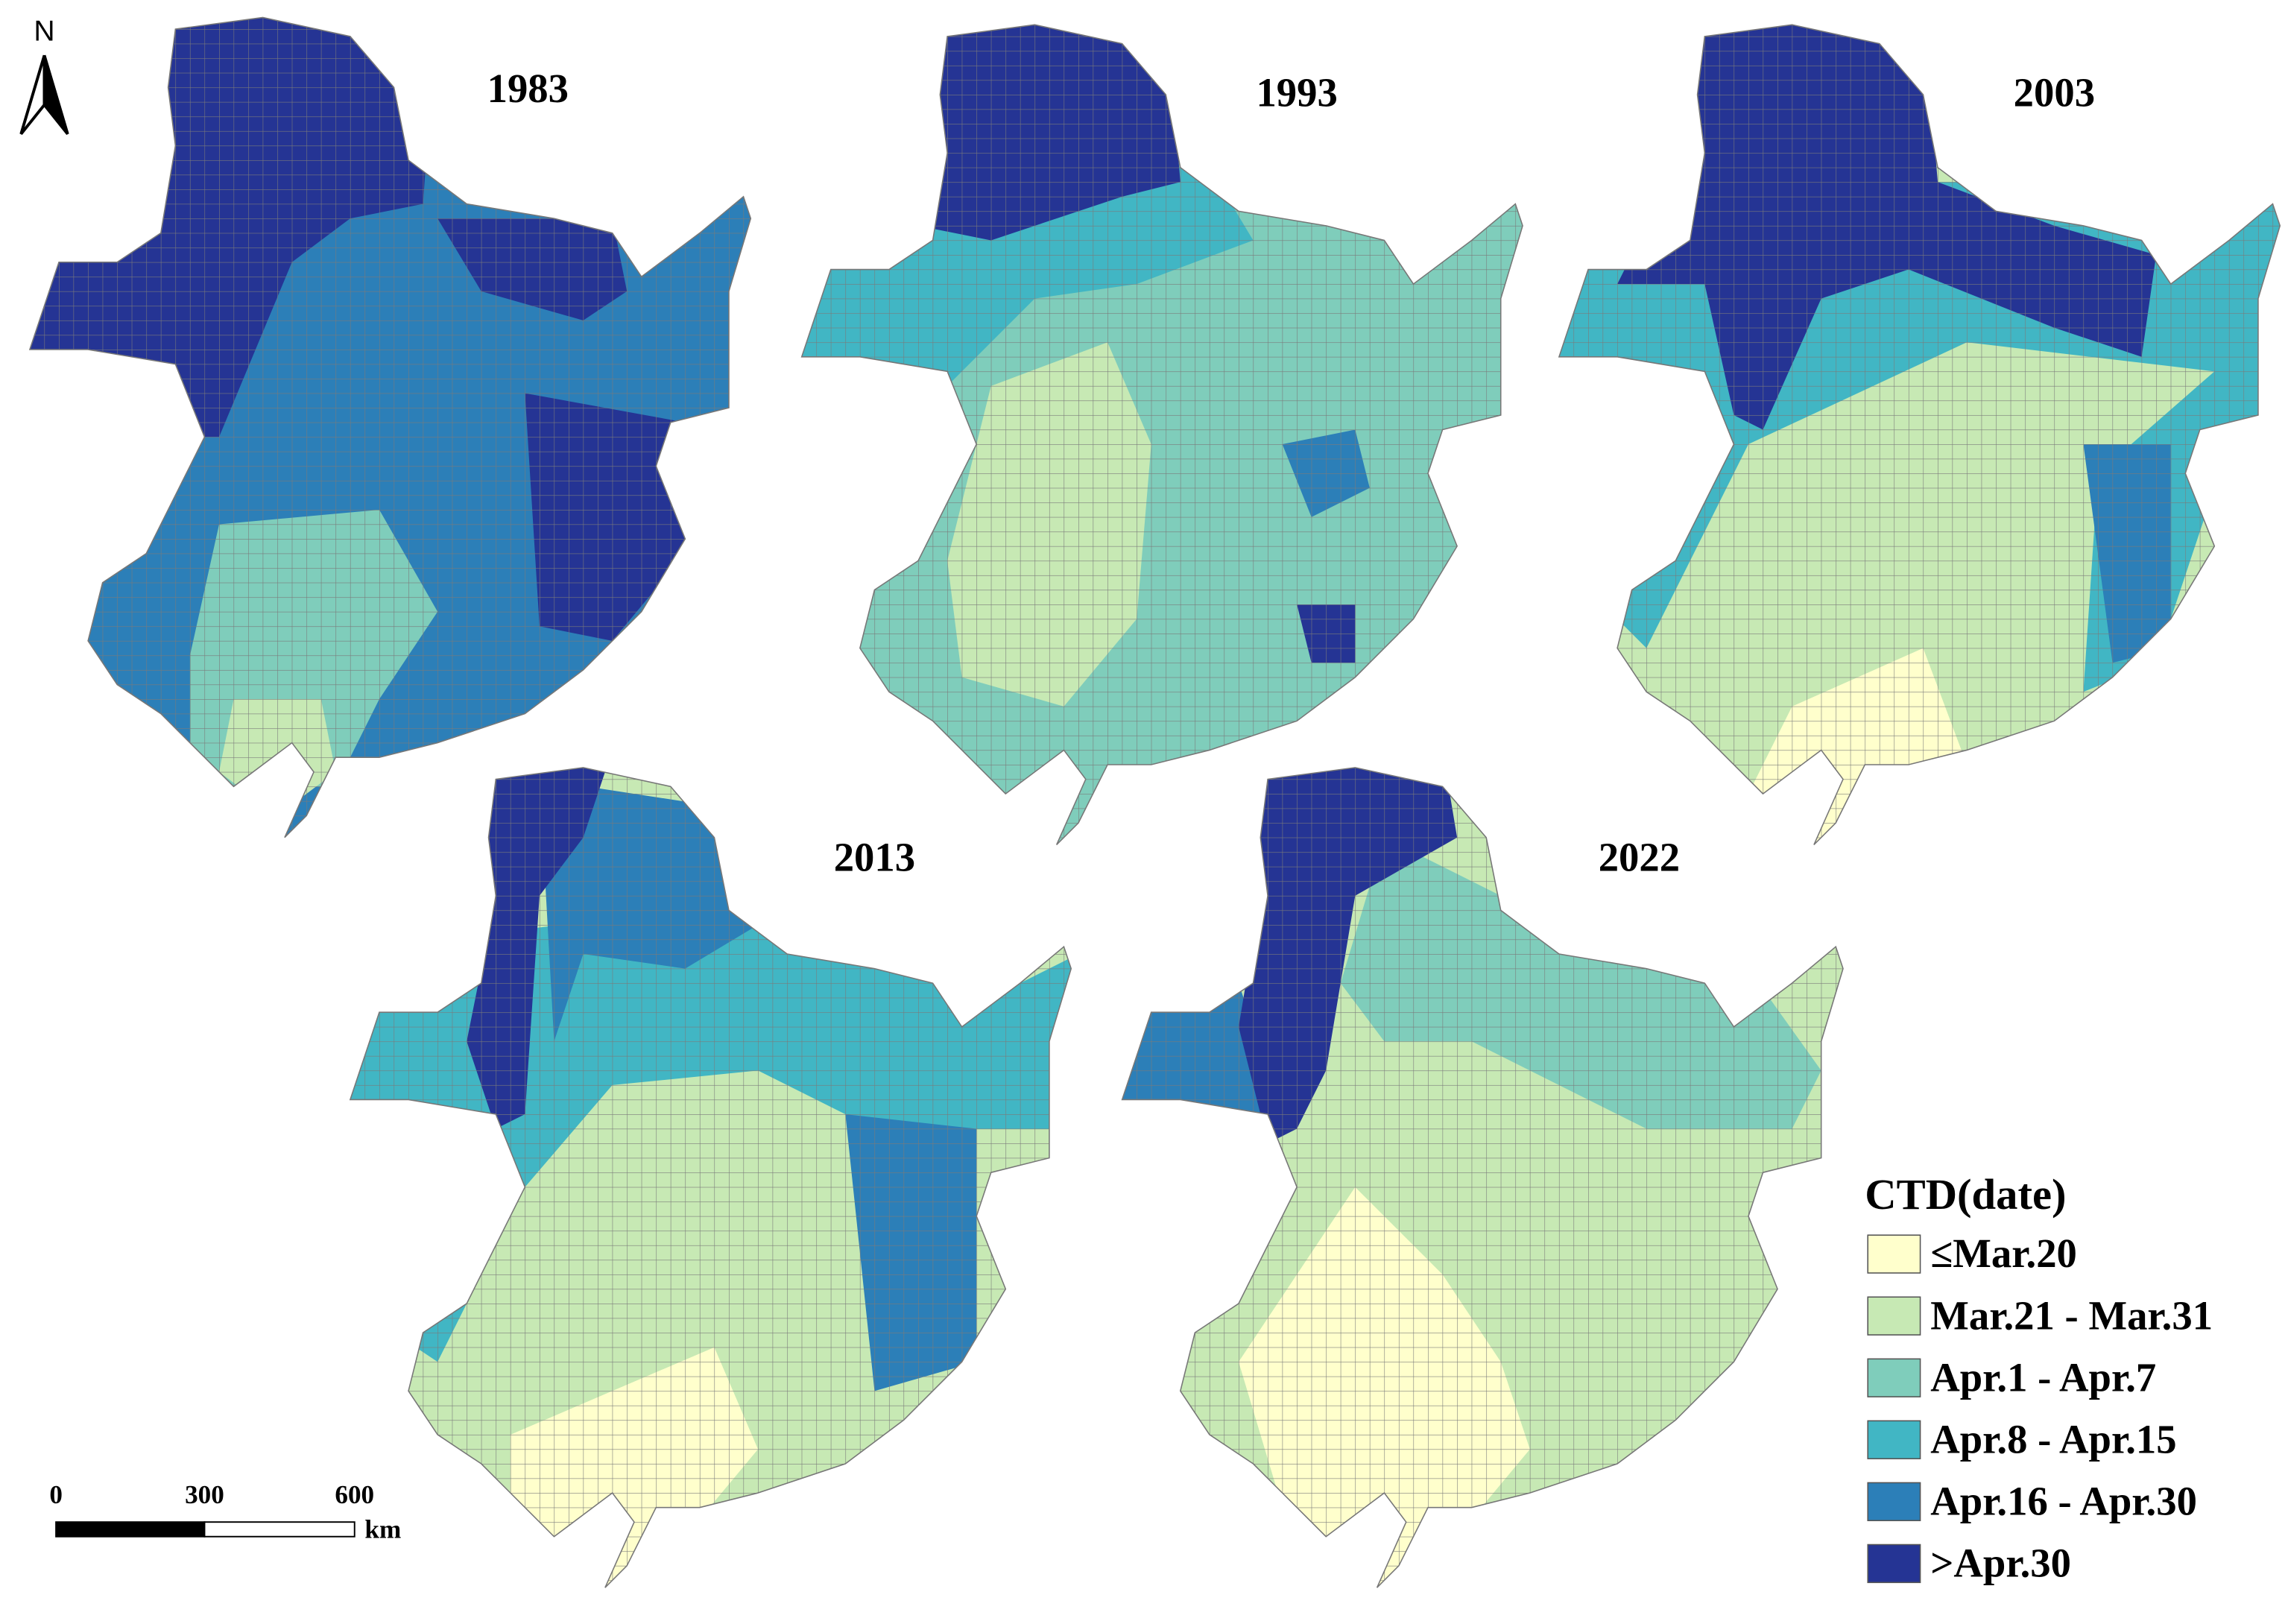 The width and height of the screenshot is (2285, 1624). Describe the element at coordinates (2003, 1253) in the screenshot. I see `legend-label: ≤Mar.20` at that location.